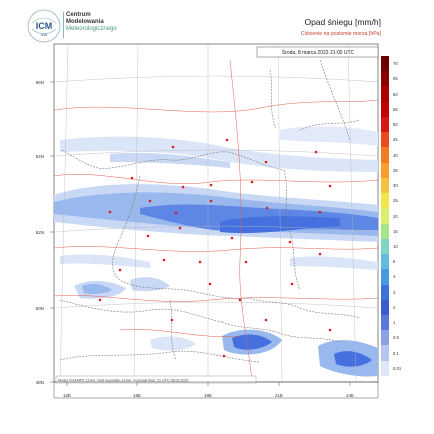  I want to click on colorbar-label: 50, so click(395, 125).